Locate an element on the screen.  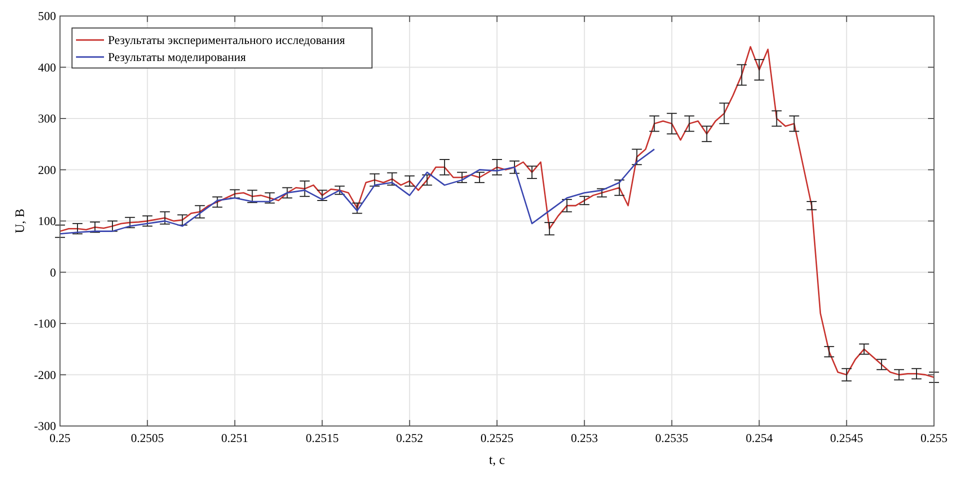
legend-label: Результаты экспериментального исследования is located at coordinates (227, 40).